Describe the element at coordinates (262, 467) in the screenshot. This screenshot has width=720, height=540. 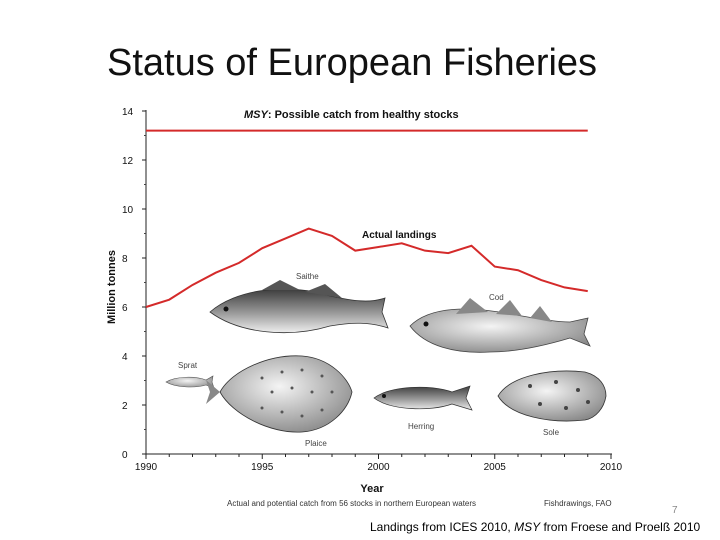
I see `x-tick-label: 1995` at that location.